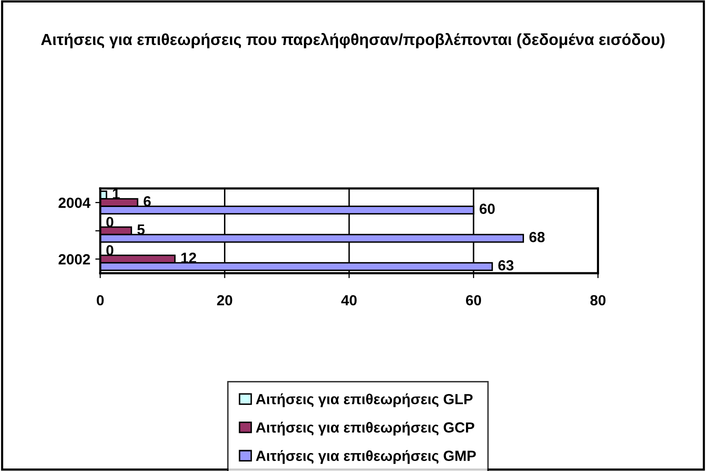 The width and height of the screenshot is (706, 471). Describe the element at coordinates (487, 209) in the screenshot. I see `data-label: 60` at that location.